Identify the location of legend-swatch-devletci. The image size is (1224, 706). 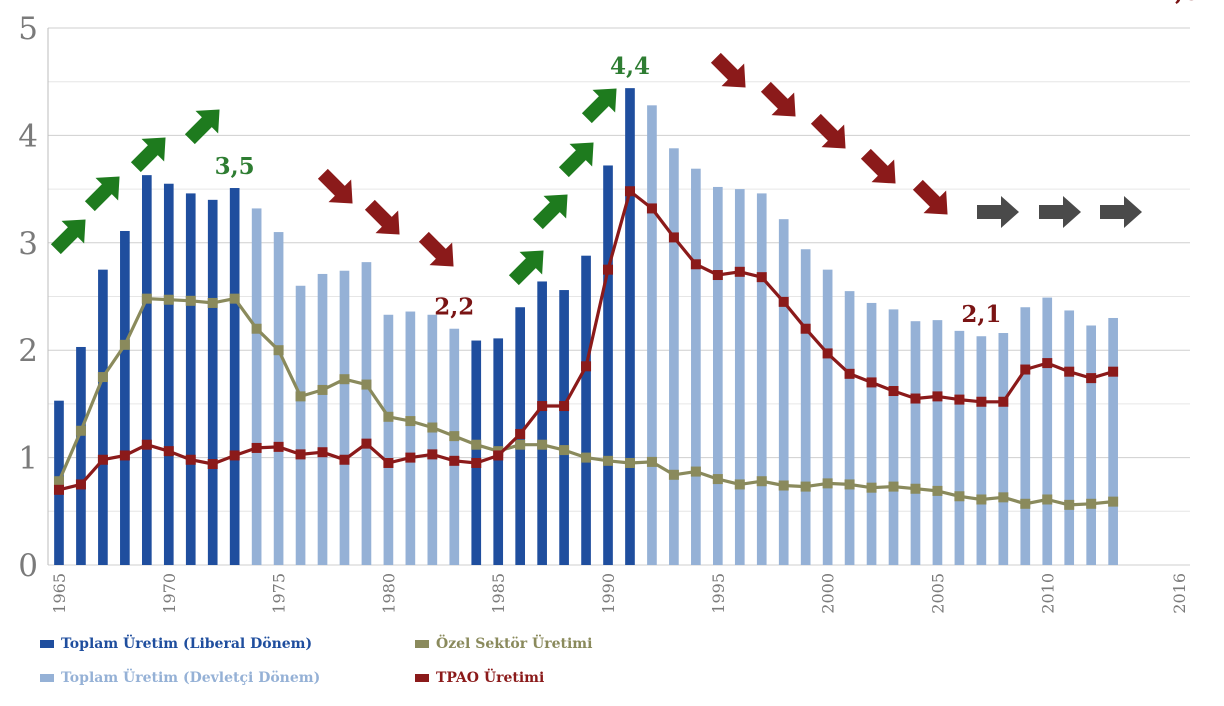
(47, 678).